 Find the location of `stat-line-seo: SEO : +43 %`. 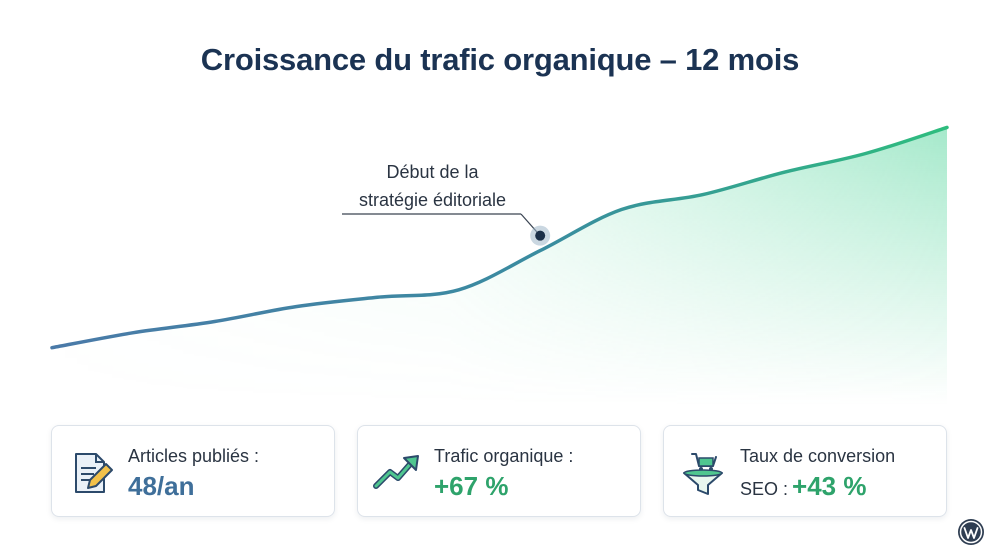

stat-line-seo: SEO : +43 % is located at coordinates (803, 486).